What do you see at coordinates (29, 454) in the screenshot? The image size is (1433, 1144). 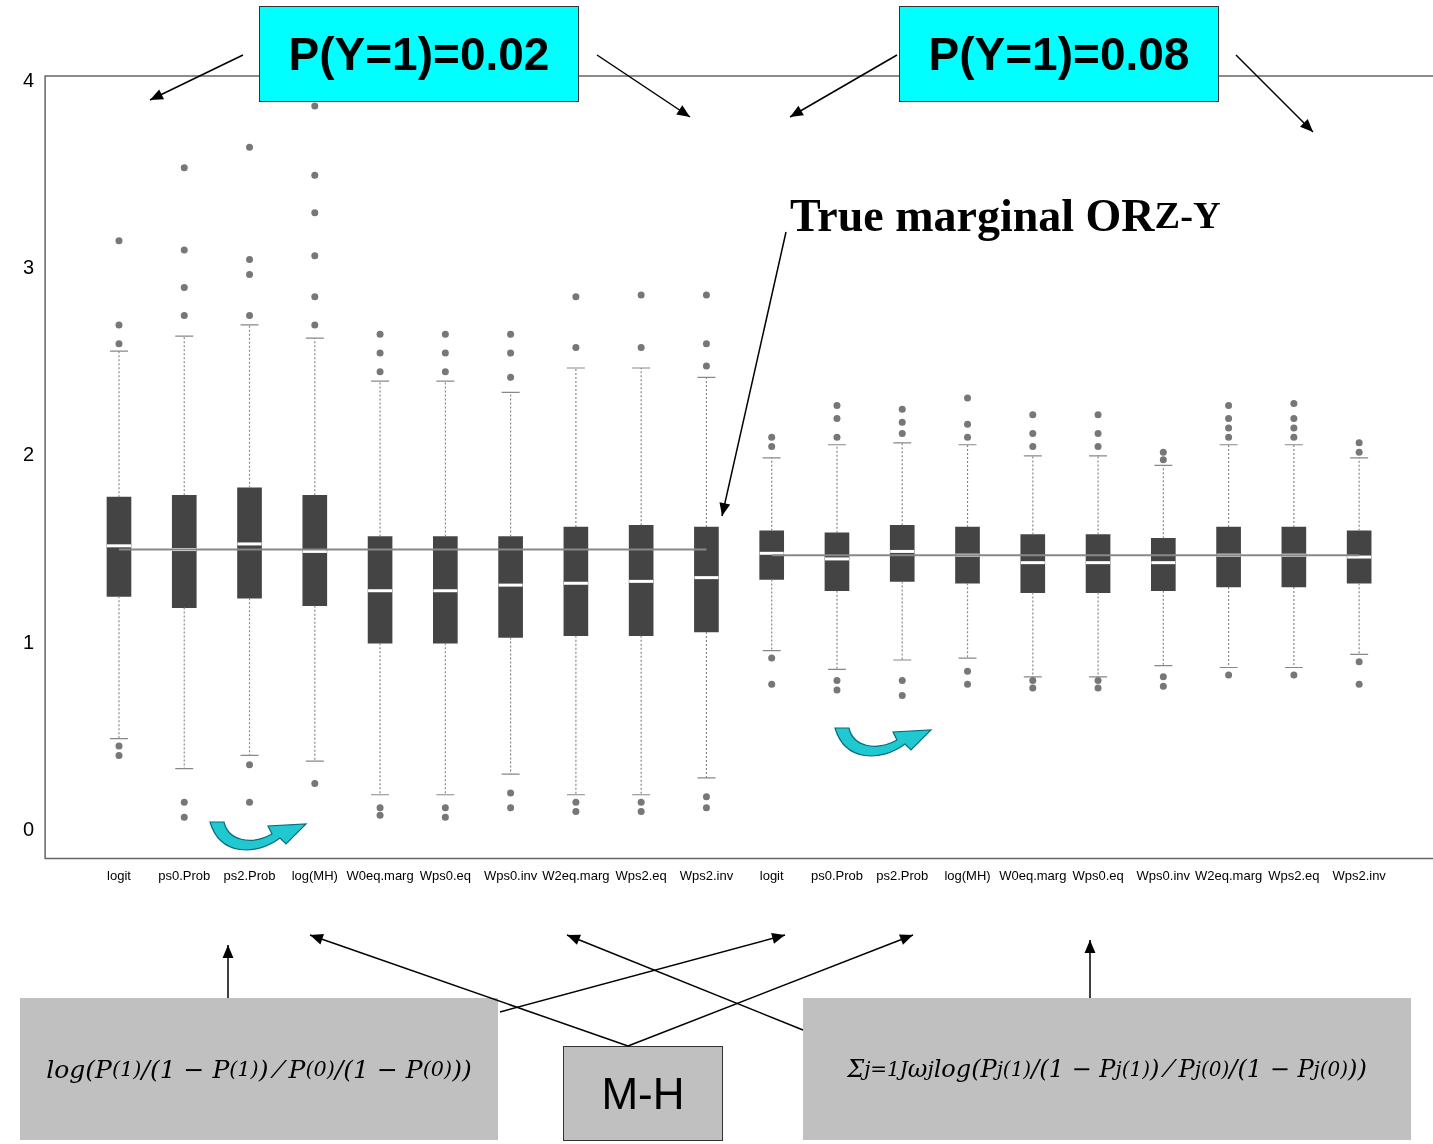 I see `y-tick-label: 2` at bounding box center [29, 454].